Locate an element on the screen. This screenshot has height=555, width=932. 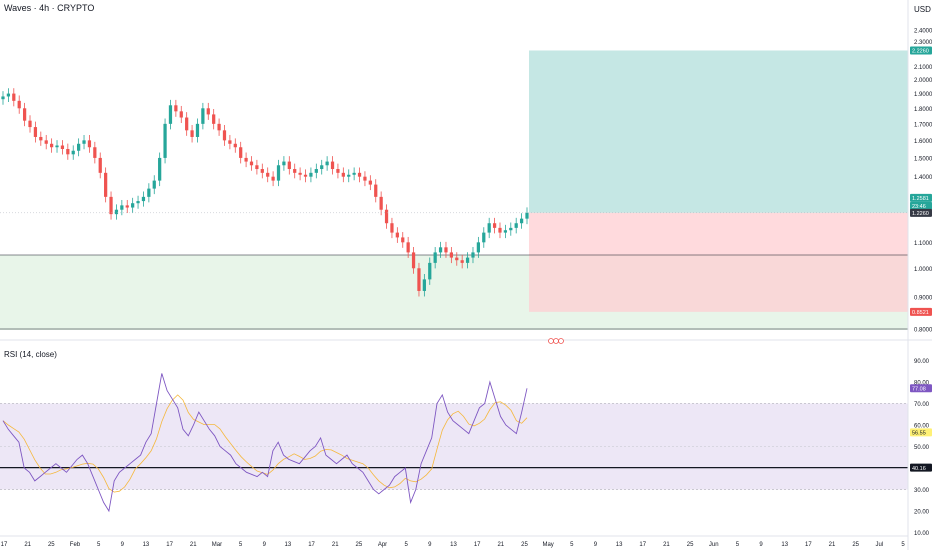
rsi-level-tag: 40.16 is located at coordinates (921, 467).